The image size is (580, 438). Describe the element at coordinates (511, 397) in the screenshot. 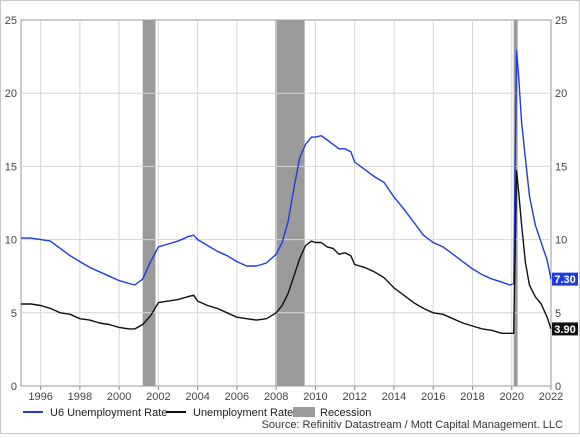

I see `x-tick-label: 2020` at that location.